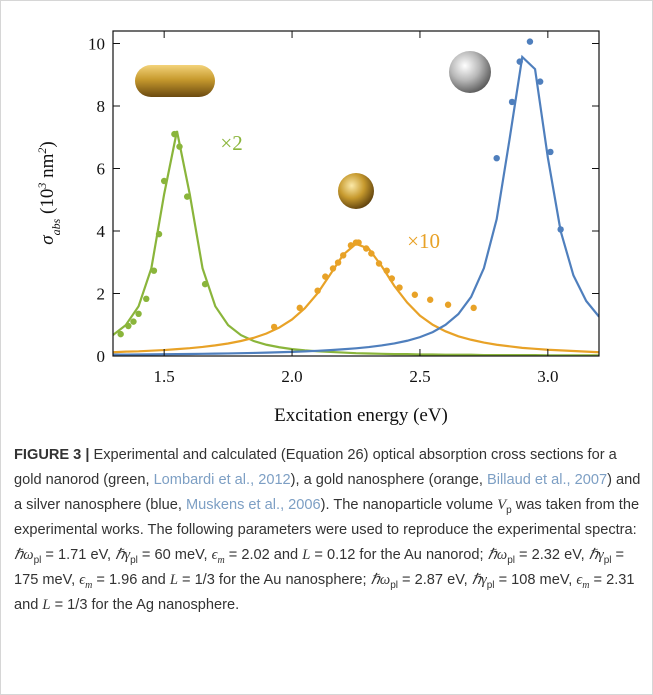  What do you see at coordinates (509, 510) in the screenshot?
I see `caption-text: p` at bounding box center [509, 510].